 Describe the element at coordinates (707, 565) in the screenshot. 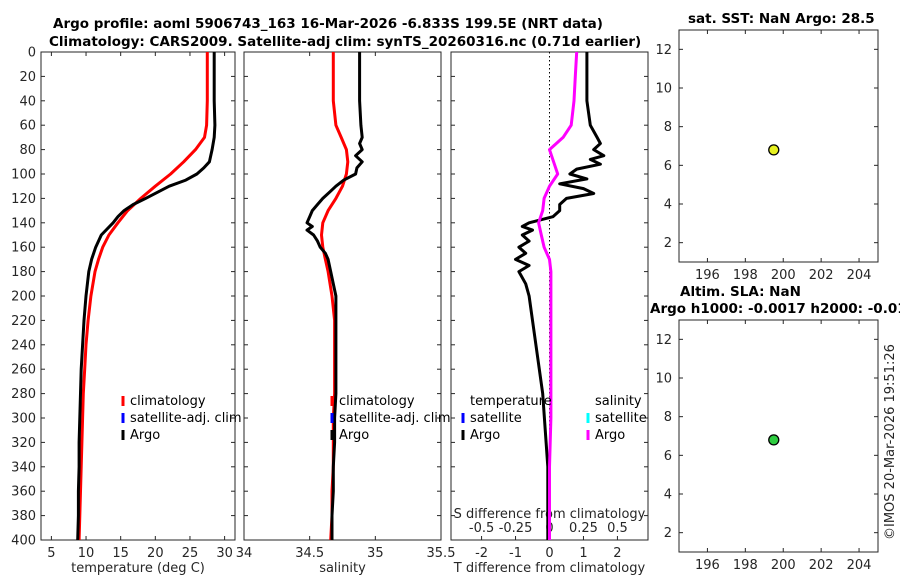

I see `sla-panel-xtick-label: 196` at that location.